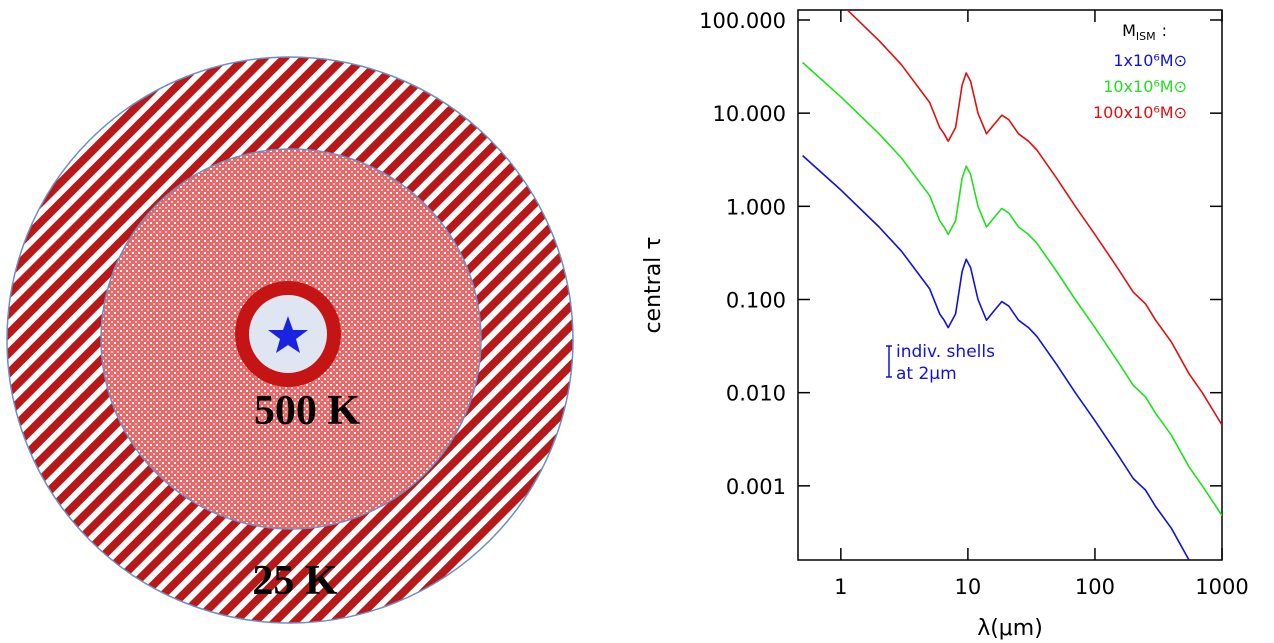 Image resolution: width=1274 pixels, height=643 pixels. I want to click on y-tick-label: 0.100, so click(756, 301).